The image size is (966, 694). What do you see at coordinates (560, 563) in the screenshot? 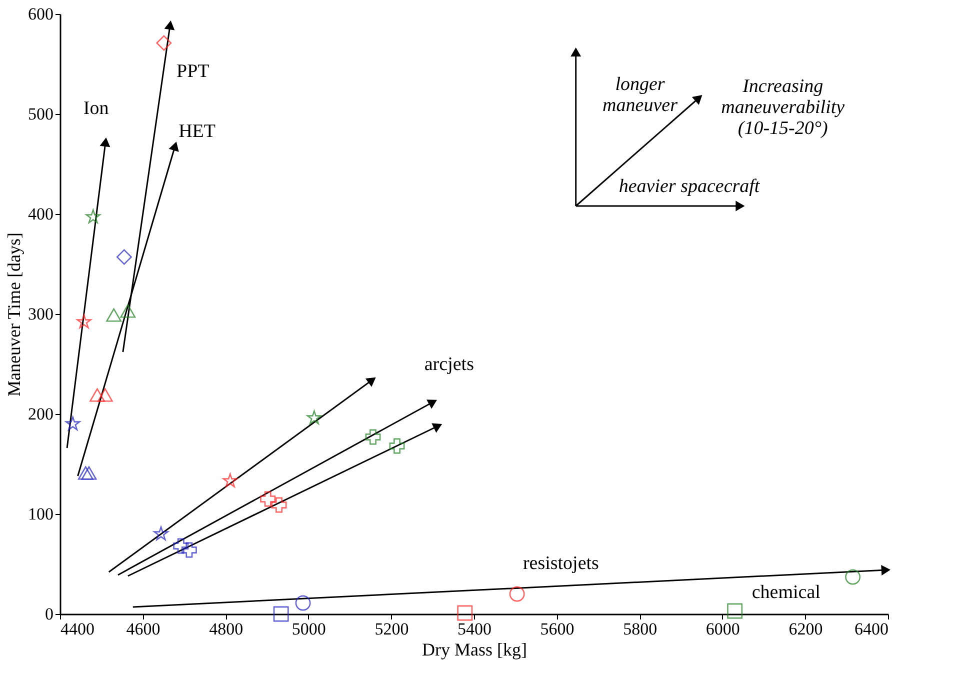
I see `annotation: resistojets` at bounding box center [560, 563].